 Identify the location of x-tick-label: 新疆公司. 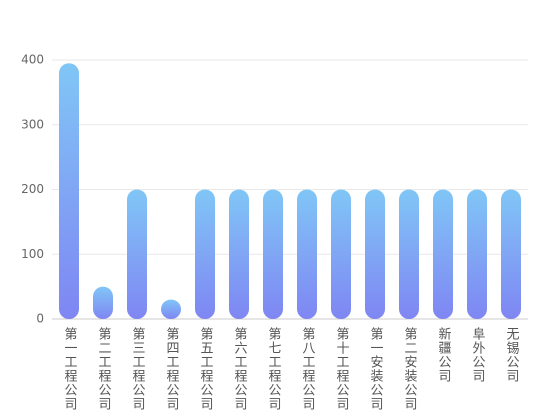
(444, 354).